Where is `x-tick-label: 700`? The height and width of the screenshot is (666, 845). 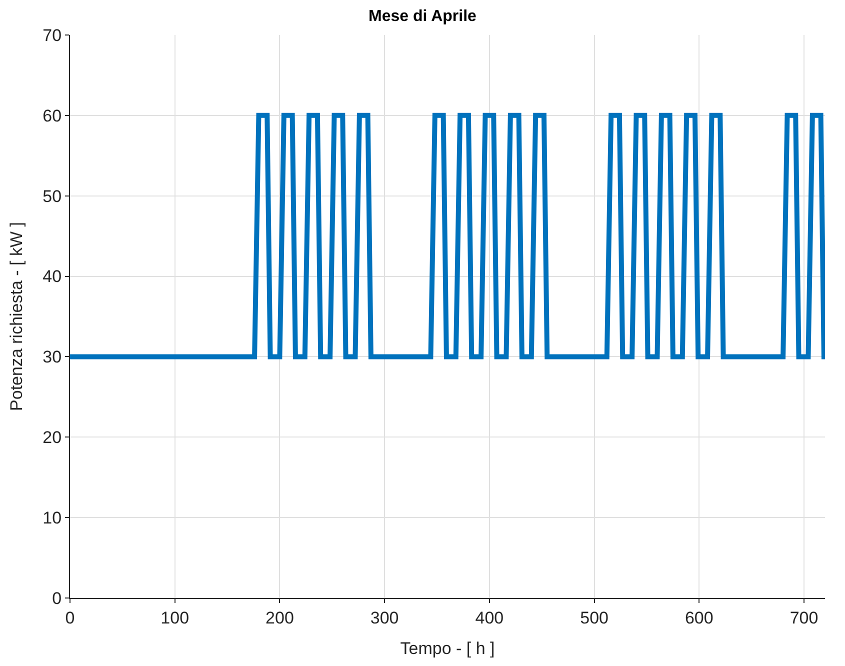
x-tick-label: 700 is located at coordinates (804, 618).